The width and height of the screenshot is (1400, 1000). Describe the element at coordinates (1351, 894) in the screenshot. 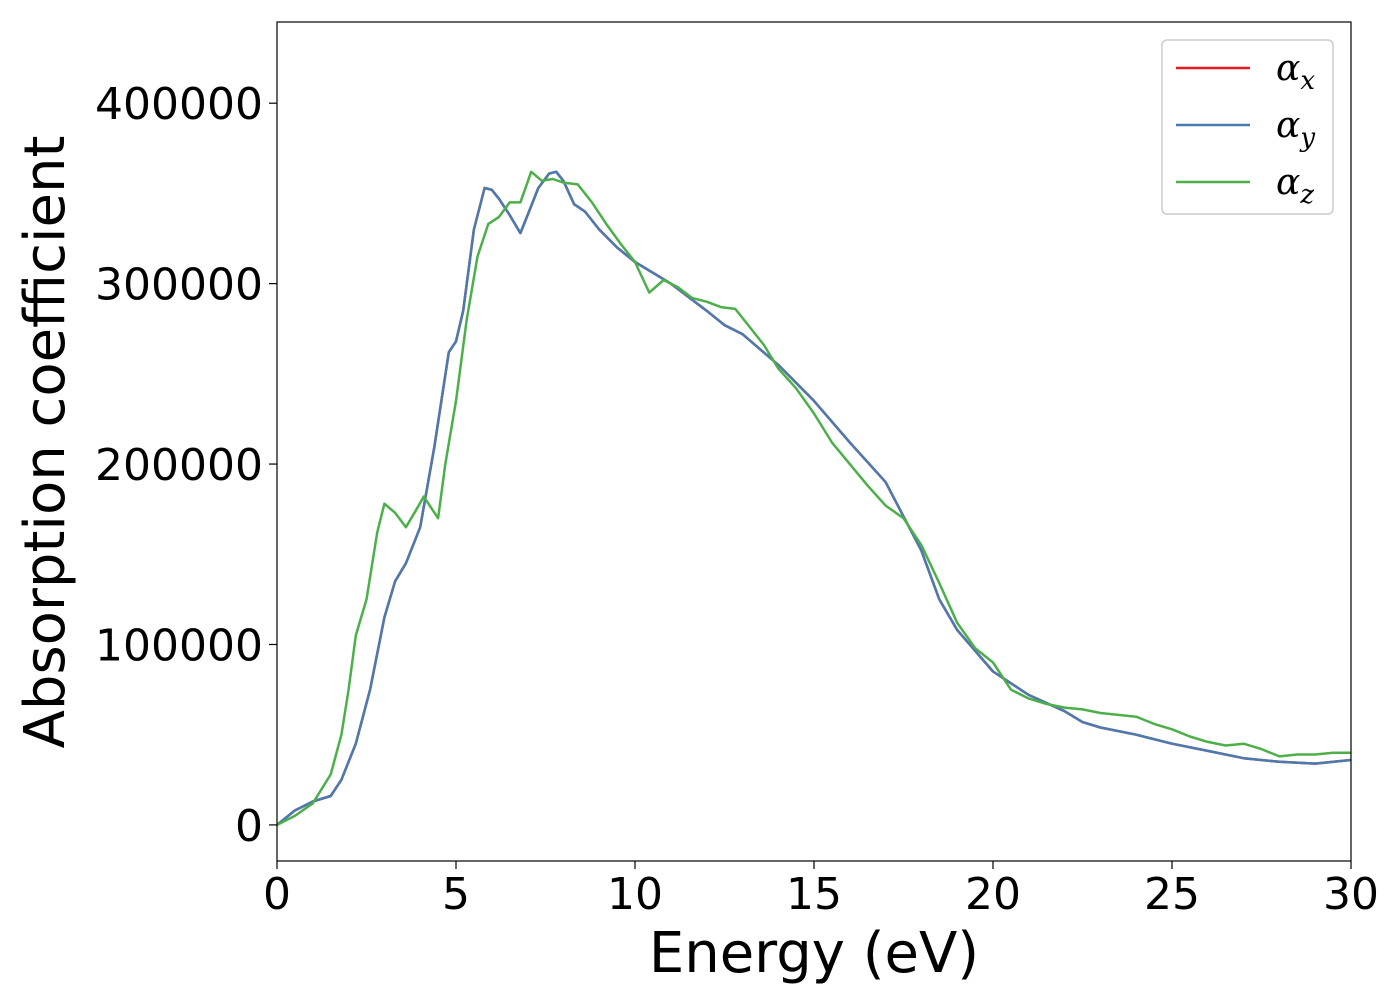

I see `x-tick-label: 30` at that location.